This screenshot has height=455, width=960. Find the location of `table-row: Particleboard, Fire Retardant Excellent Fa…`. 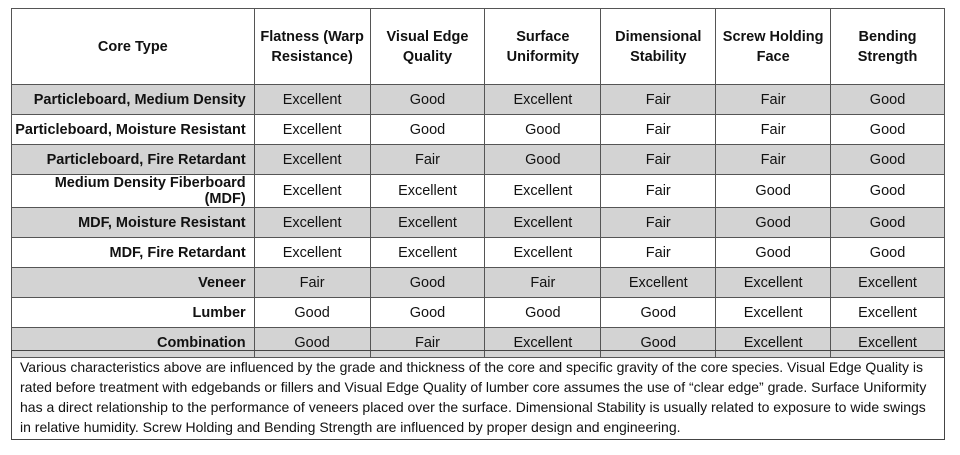

table-row: Particleboard, Fire Retardant Excellent Fa… is located at coordinates (478, 159).